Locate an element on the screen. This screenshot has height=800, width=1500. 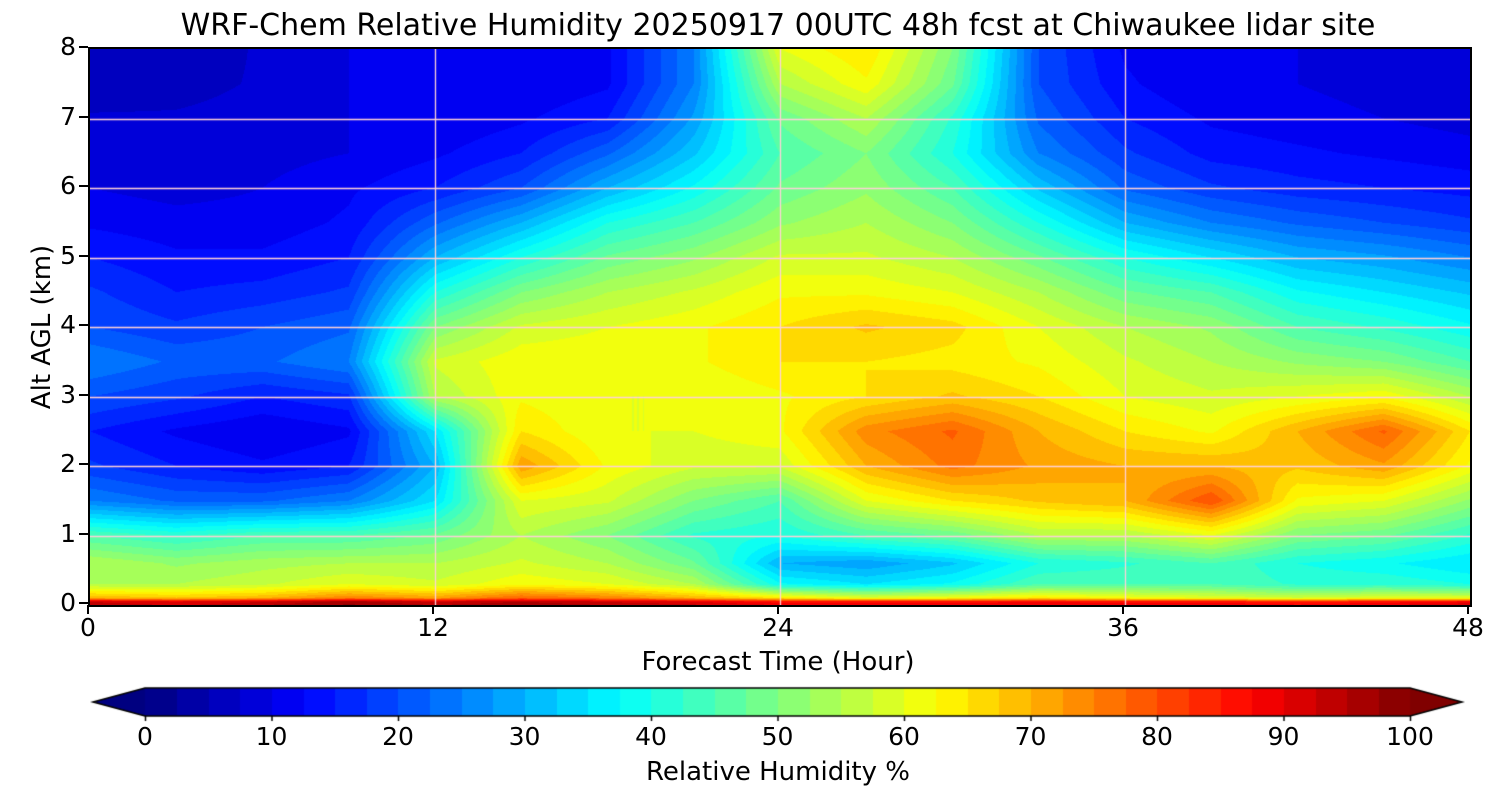
y-tick-label: 6 is located at coordinates (68, 185).